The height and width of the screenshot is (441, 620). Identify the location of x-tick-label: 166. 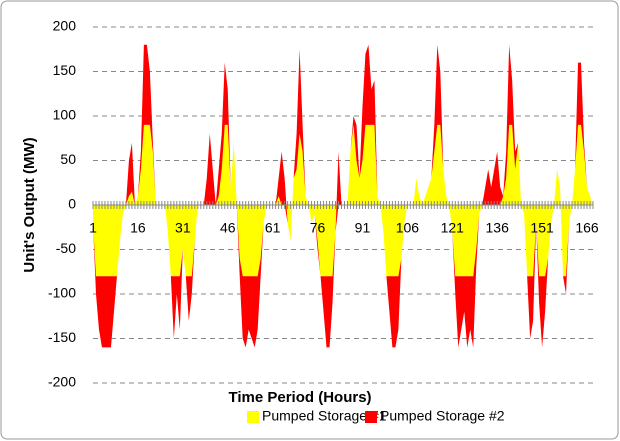
(587, 228).